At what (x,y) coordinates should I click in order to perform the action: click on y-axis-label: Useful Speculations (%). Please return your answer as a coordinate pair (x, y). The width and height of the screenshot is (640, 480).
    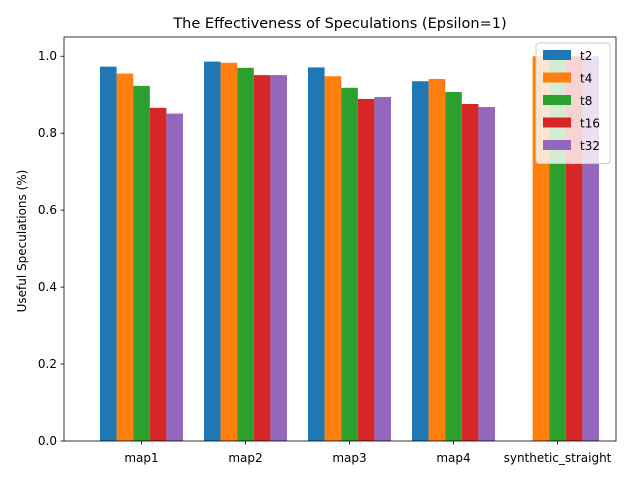
    Looking at the image, I should click on (22, 241).